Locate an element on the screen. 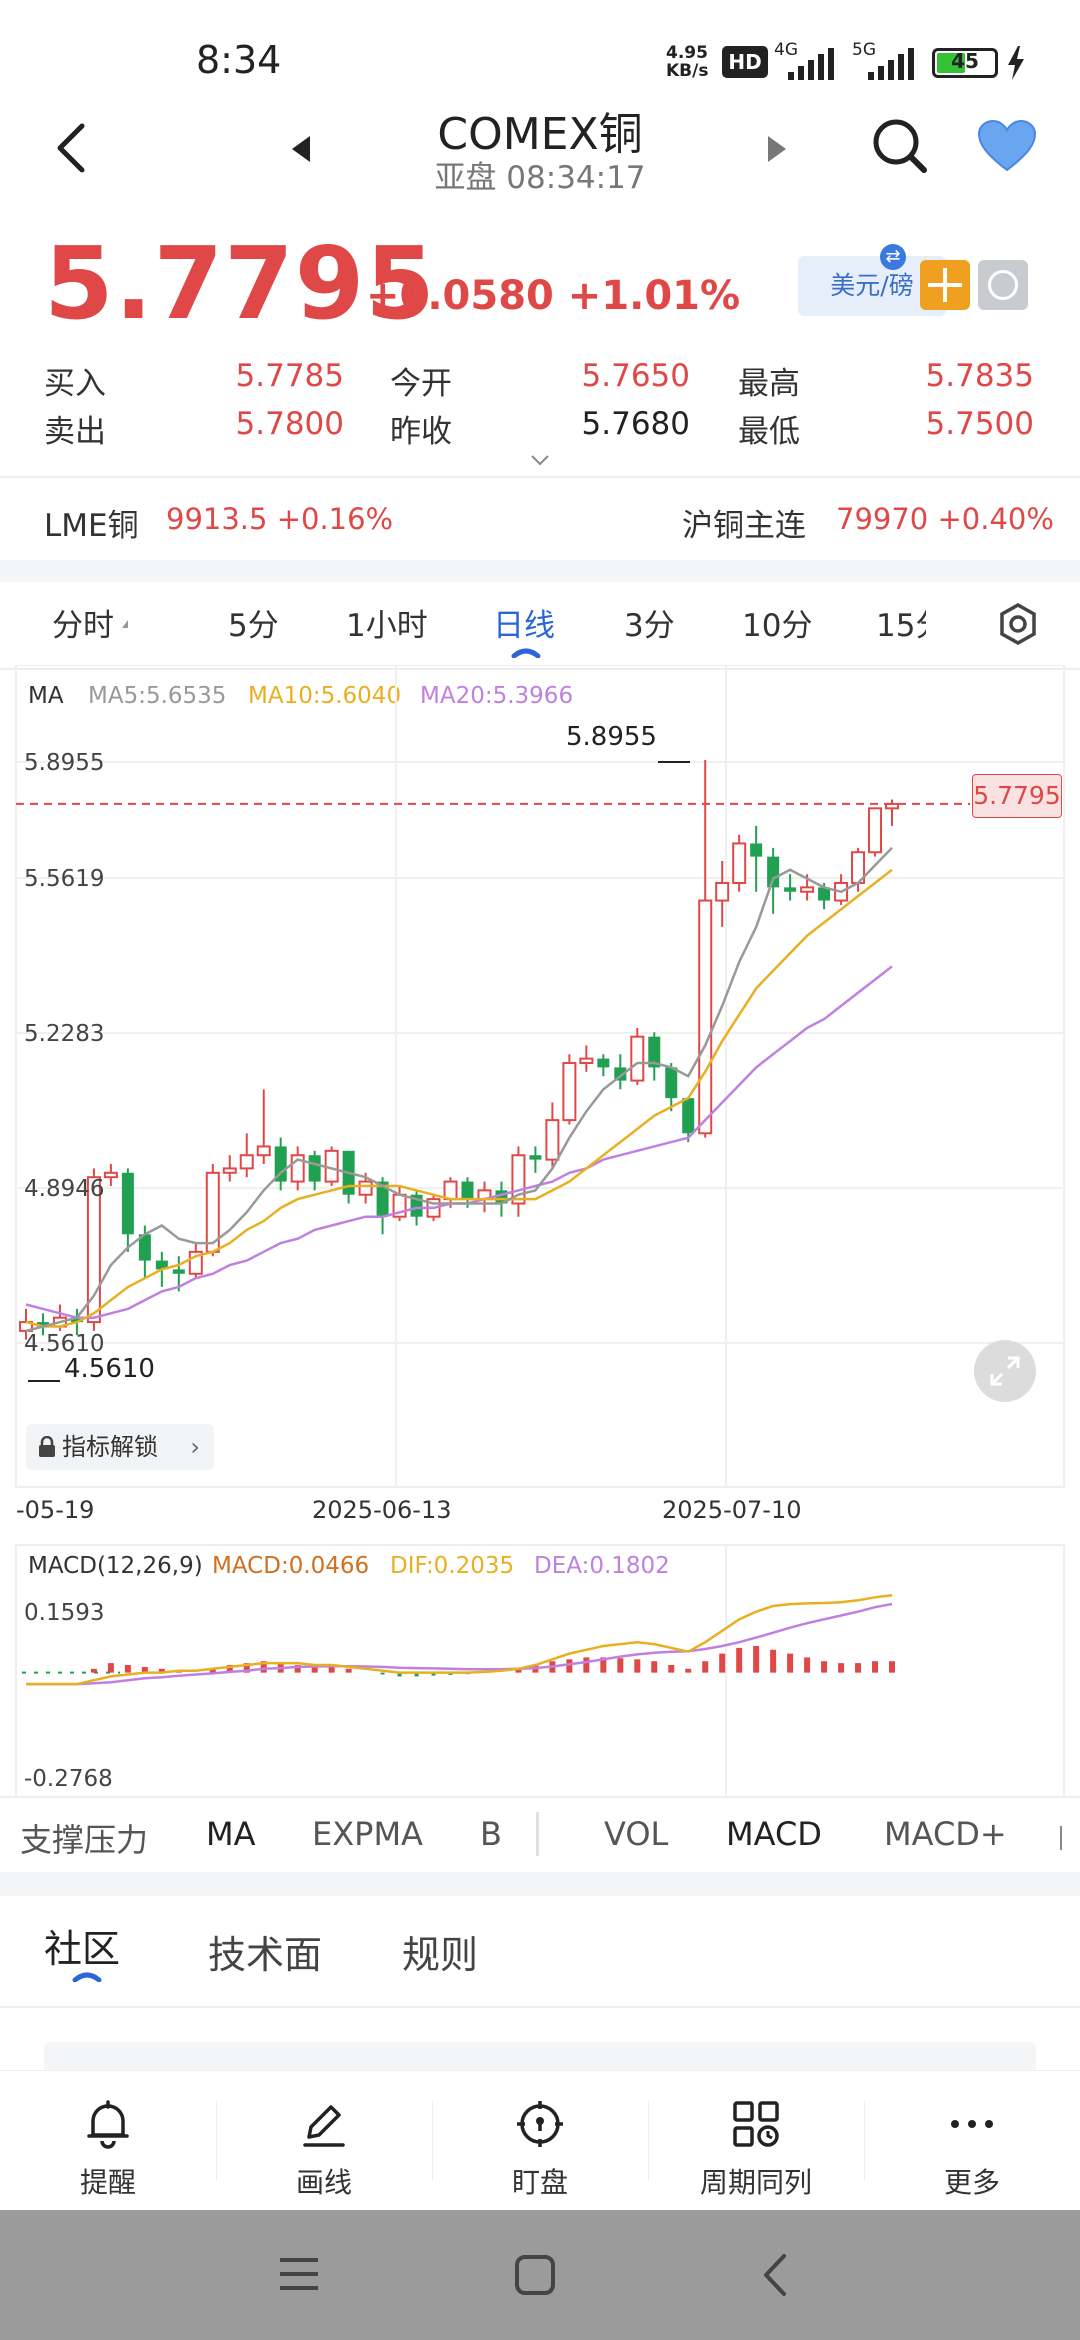  ma5-legend: MA5:5.6535 is located at coordinates (157, 696).